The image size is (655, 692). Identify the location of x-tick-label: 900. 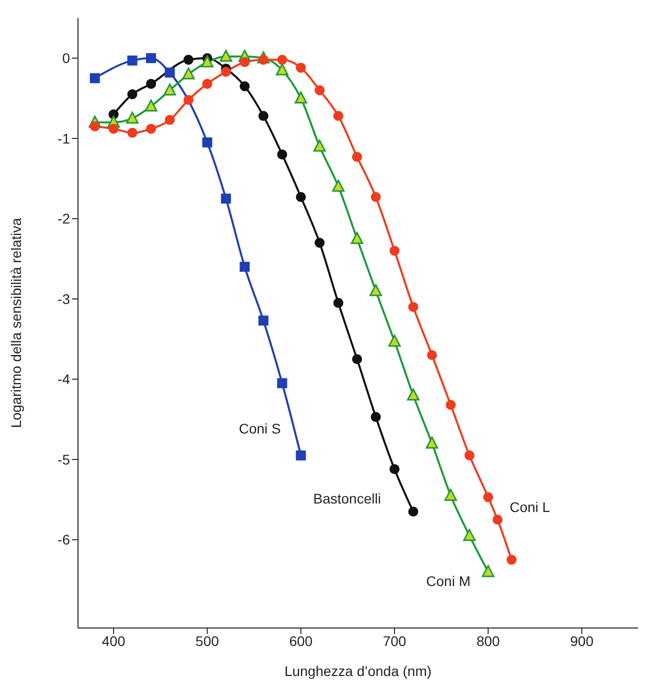
(582, 640).